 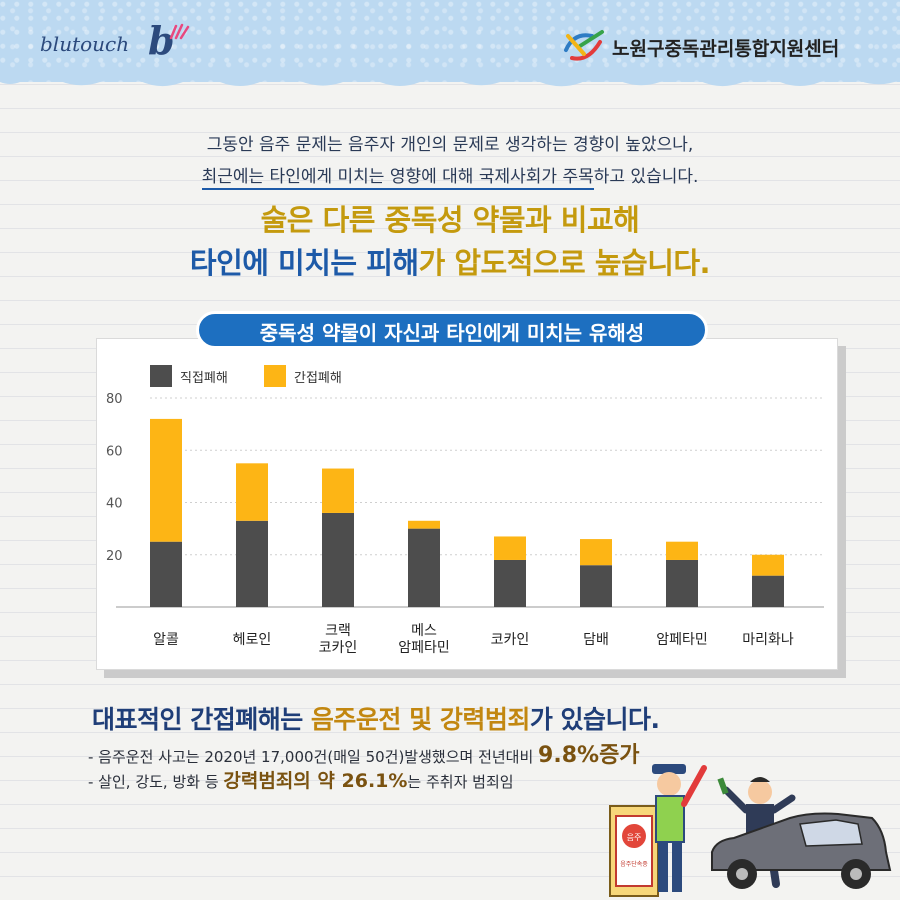 I want to click on header-torn-edge, so click(x=450, y=78).